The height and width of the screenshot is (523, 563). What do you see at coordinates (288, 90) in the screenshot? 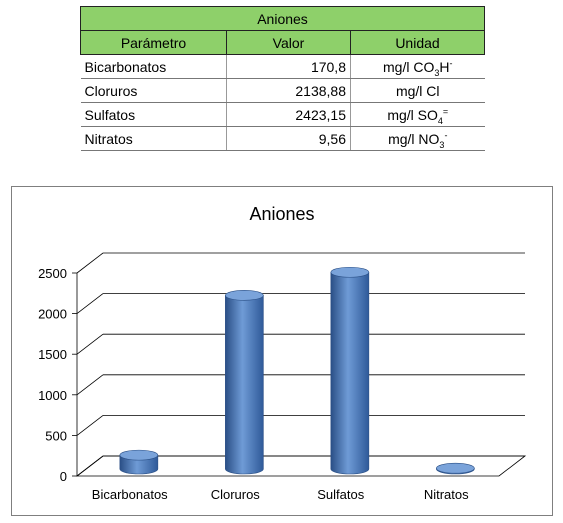
I see `cell-valor: 2138,88` at bounding box center [288, 90].